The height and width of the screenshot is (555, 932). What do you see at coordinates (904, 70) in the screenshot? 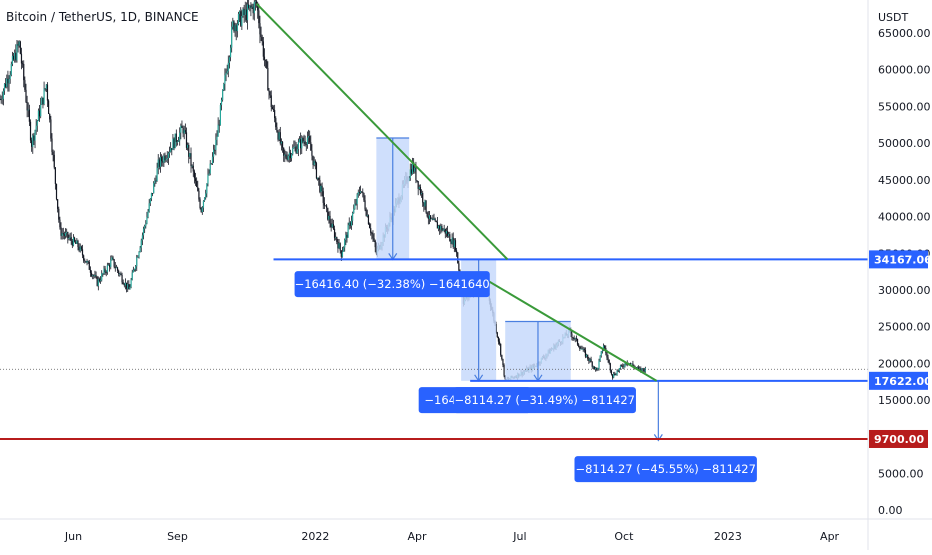
I see `price-tick-label: 60000.00` at bounding box center [904, 70].